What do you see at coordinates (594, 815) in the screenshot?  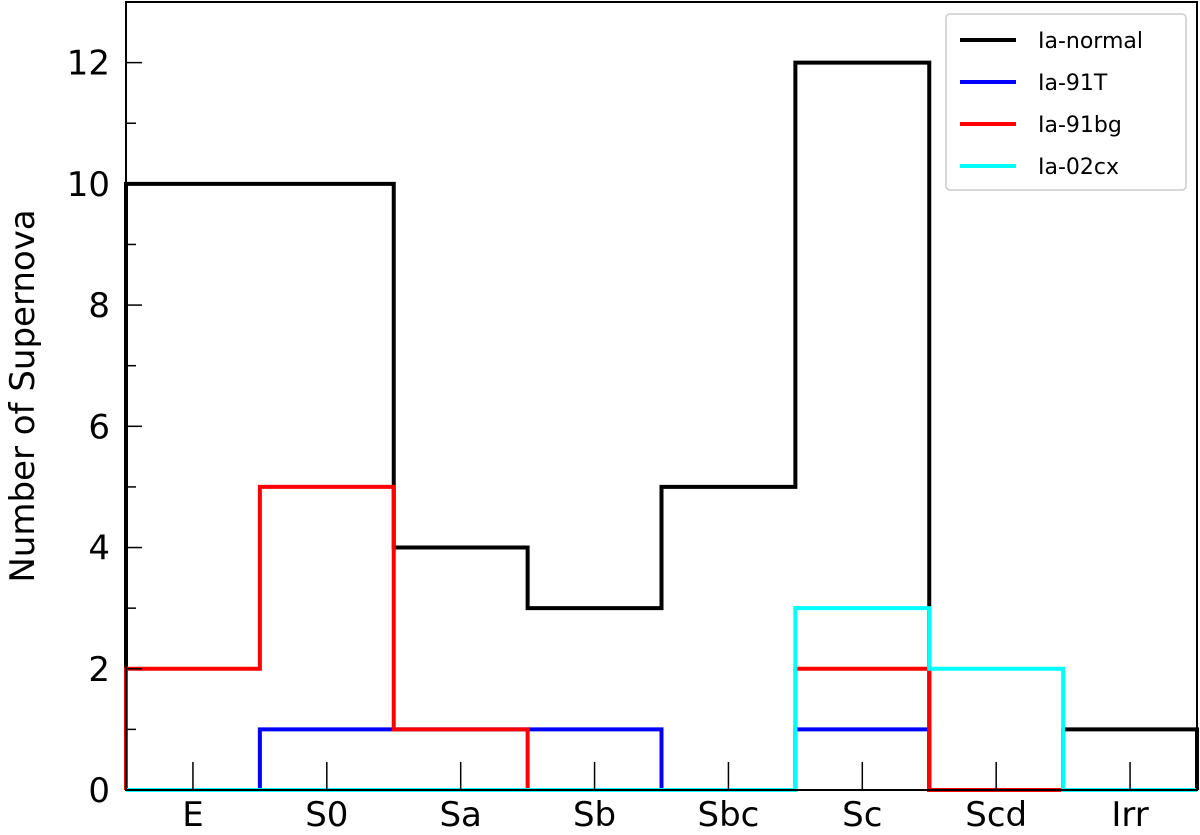 I see `x-tick-label-sb: Sb` at bounding box center [594, 815].